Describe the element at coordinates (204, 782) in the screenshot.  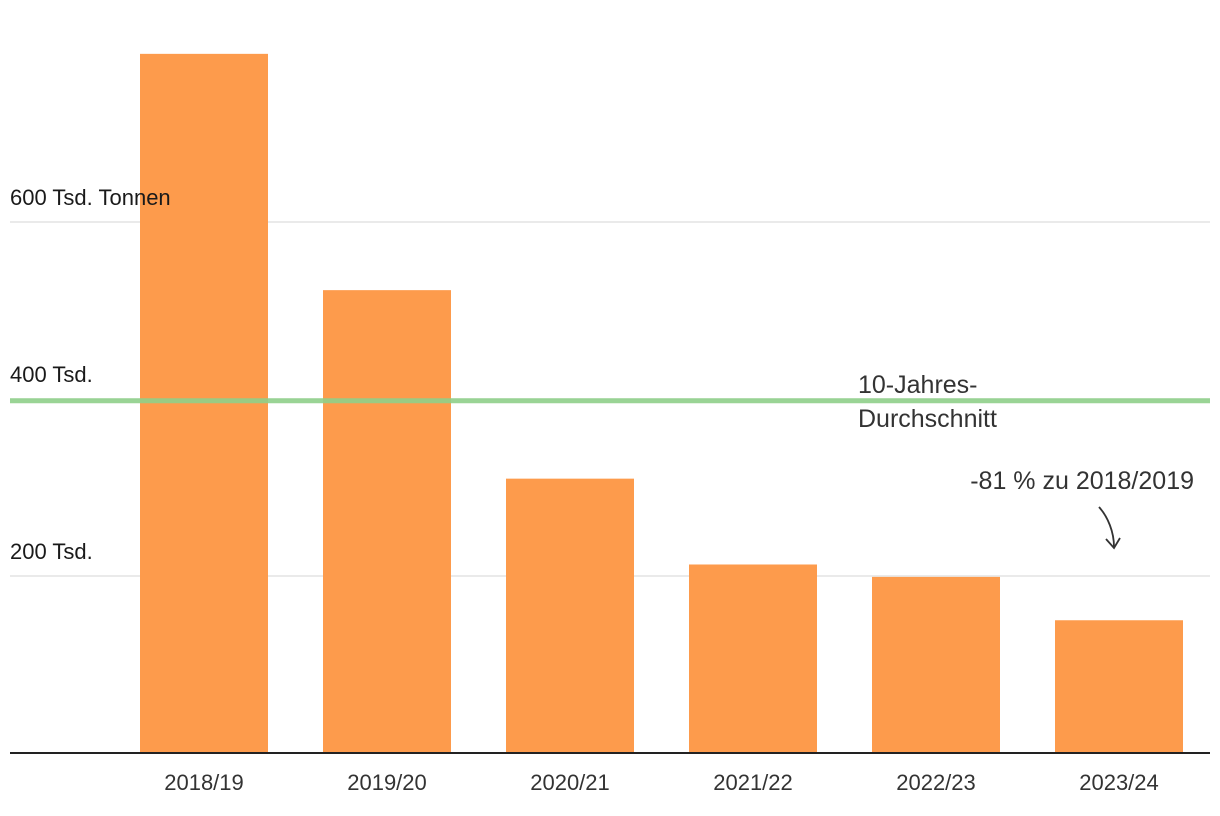
I see `category-label: 2018/19` at that location.